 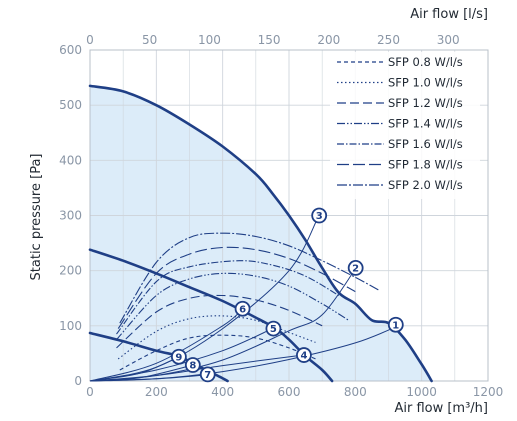 What do you see at coordinates (328, 40) in the screenshot?
I see `x-top-tick-label: 200` at bounding box center [328, 40].